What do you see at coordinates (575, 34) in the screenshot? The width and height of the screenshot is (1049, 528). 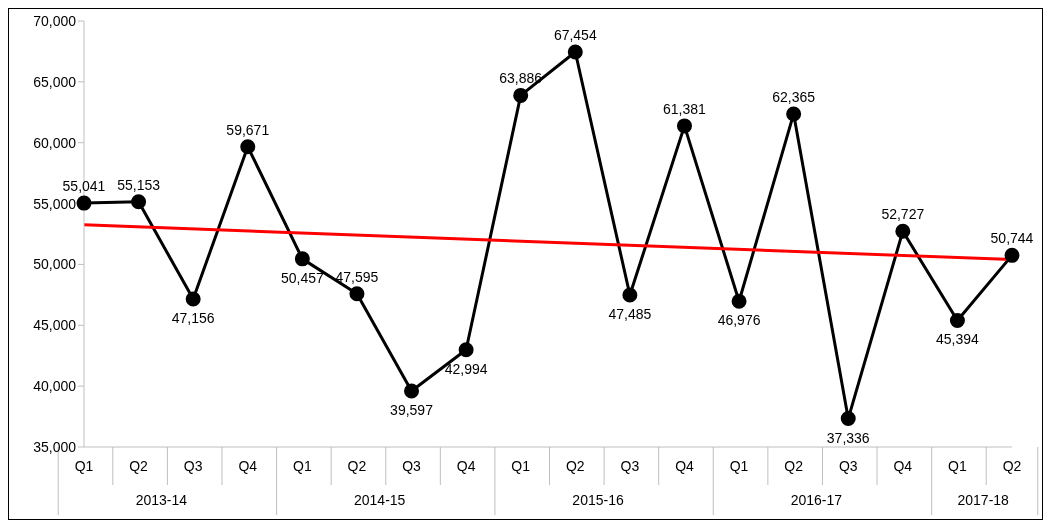 I see `data-label: 67,454` at bounding box center [575, 34].